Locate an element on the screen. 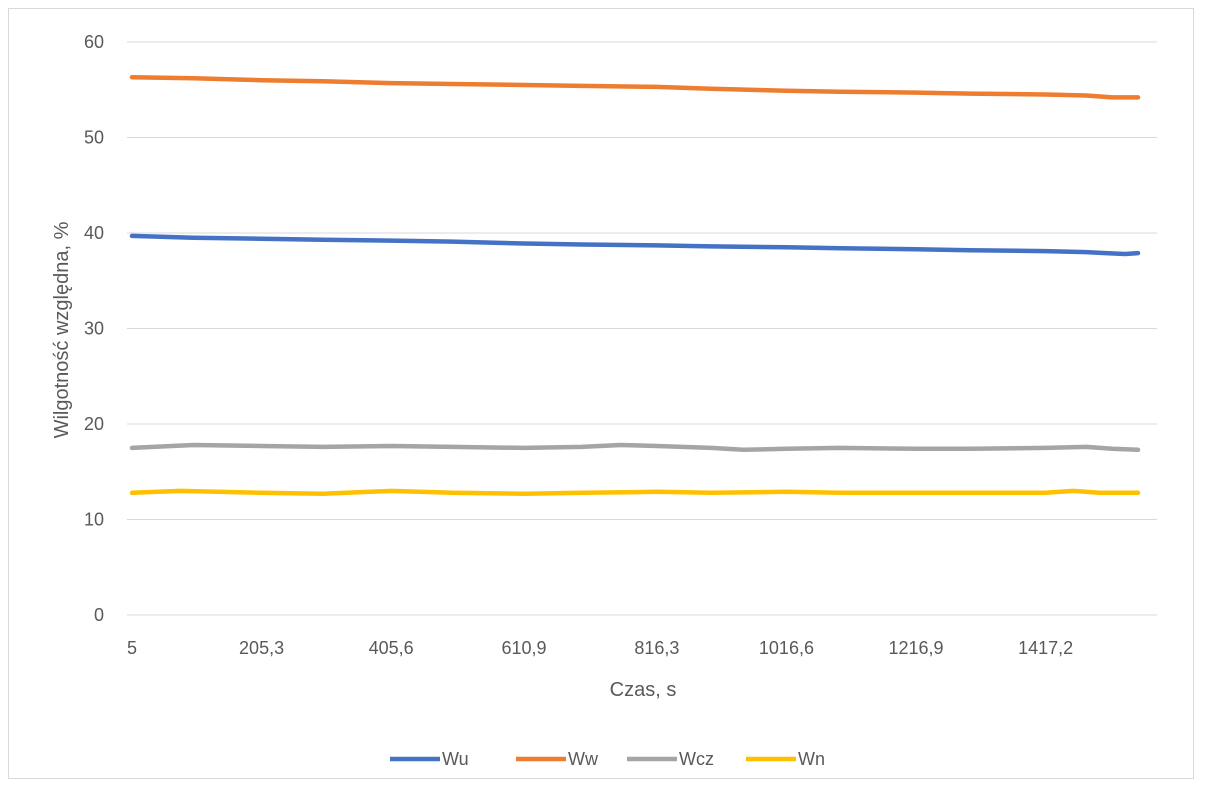 This screenshot has width=1206, height=787. x-tick-label: 610,9 is located at coordinates (523, 648).